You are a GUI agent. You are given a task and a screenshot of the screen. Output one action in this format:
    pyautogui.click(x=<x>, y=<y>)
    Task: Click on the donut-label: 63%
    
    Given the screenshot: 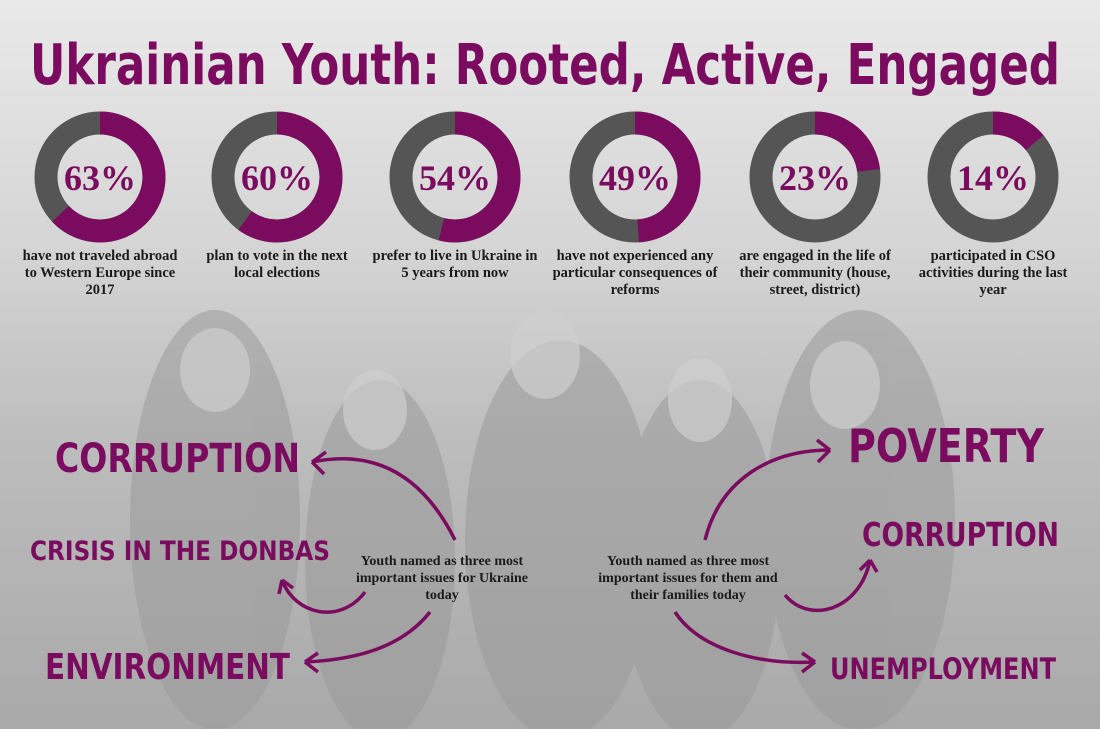 What is the action you would take?
    pyautogui.click(x=100, y=178)
    